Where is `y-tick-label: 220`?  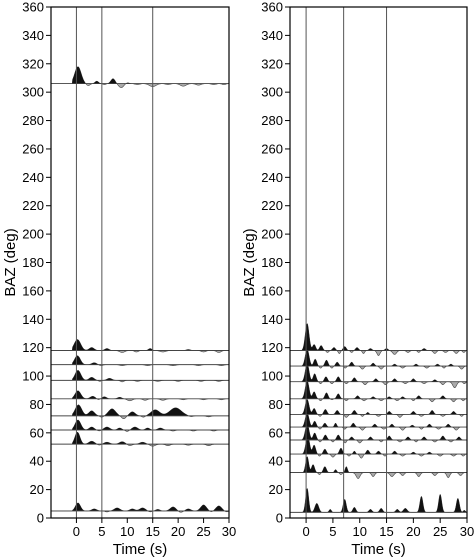 y-tick-label: 220 is located at coordinates (33, 205).